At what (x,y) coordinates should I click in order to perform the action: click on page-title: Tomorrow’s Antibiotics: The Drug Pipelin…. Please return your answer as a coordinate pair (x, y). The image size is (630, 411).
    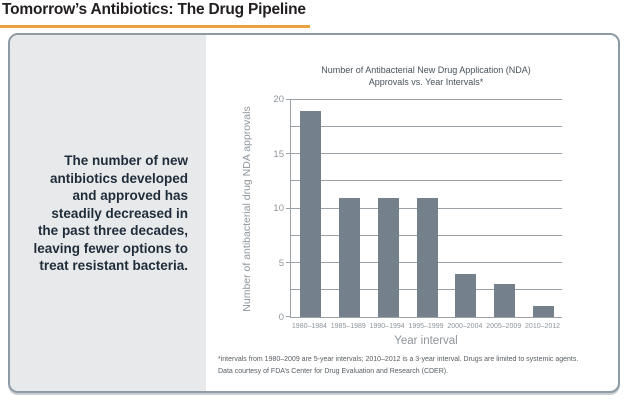
    Looking at the image, I should click on (154, 9).